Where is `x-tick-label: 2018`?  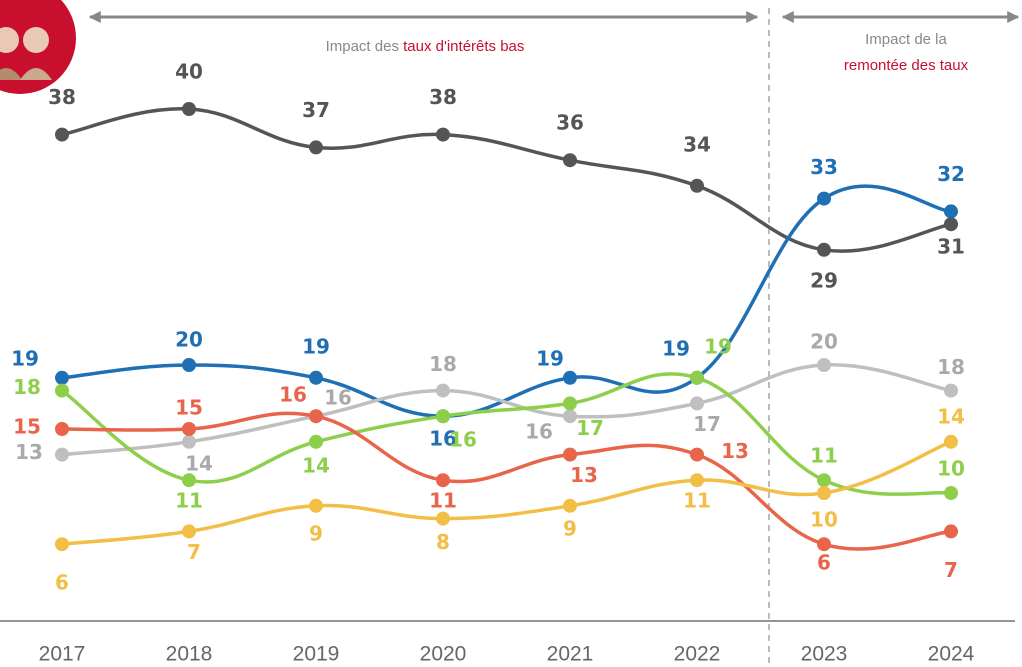 x-tick-label: 2018 is located at coordinates (189, 654).